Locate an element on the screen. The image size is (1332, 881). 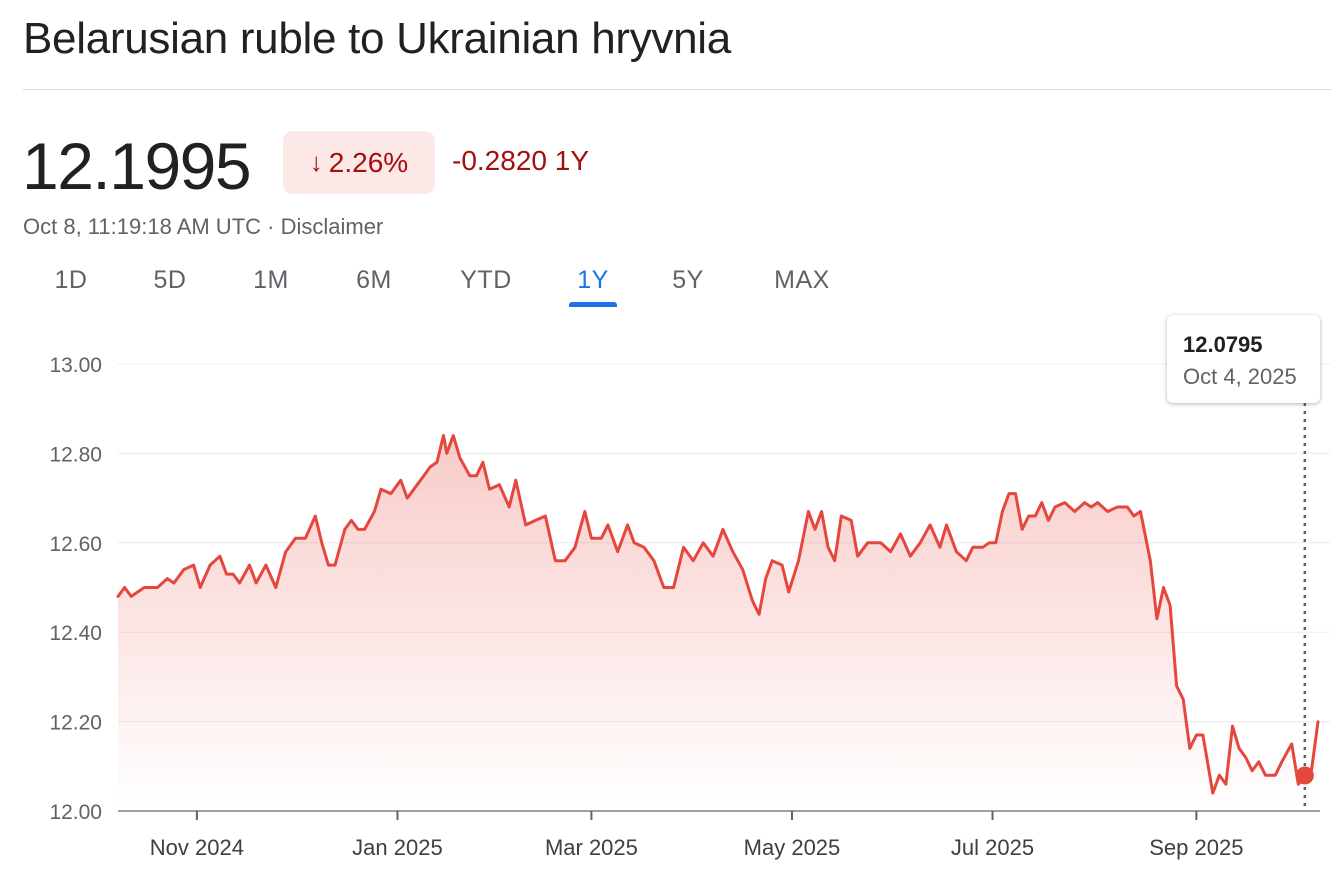
tooltip-value: 12.0795 is located at coordinates (1223, 344).